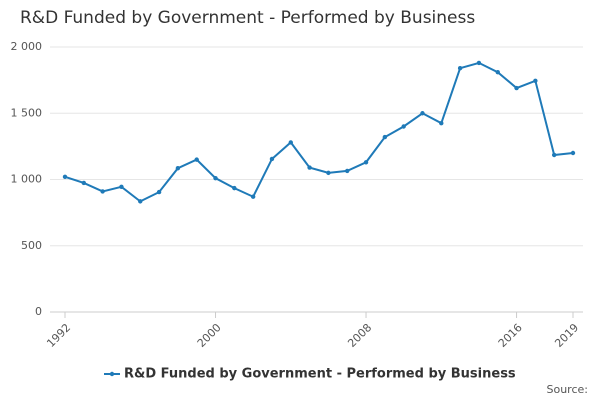 This screenshot has width=600, height=400. Describe the element at coordinates (31, 245) in the screenshot. I see `y-tick-label: 500` at that location.